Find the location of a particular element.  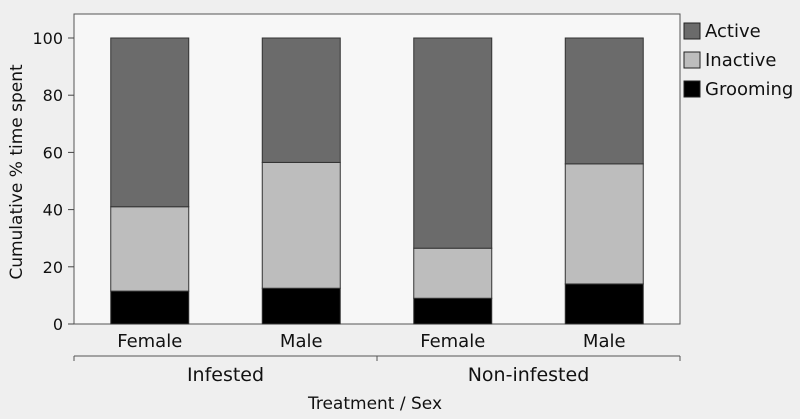

y-tick-label: 40 is located at coordinates (53, 210).